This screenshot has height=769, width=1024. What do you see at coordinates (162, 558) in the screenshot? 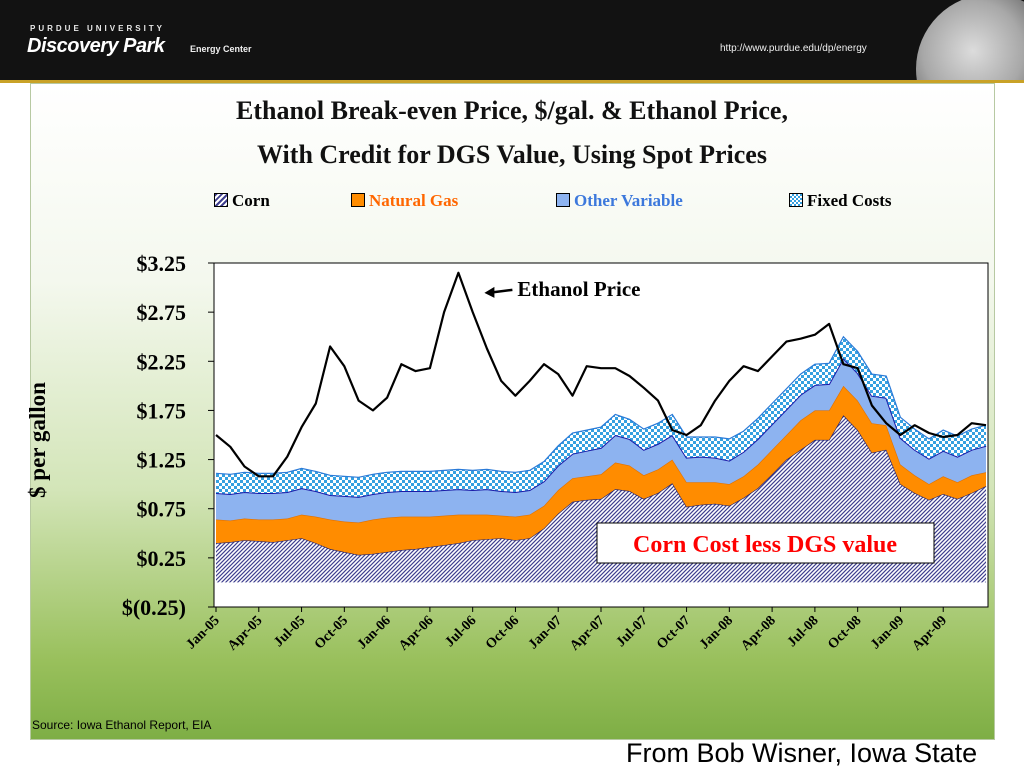
I see `y-tick-label: $0.25` at bounding box center [162, 558].